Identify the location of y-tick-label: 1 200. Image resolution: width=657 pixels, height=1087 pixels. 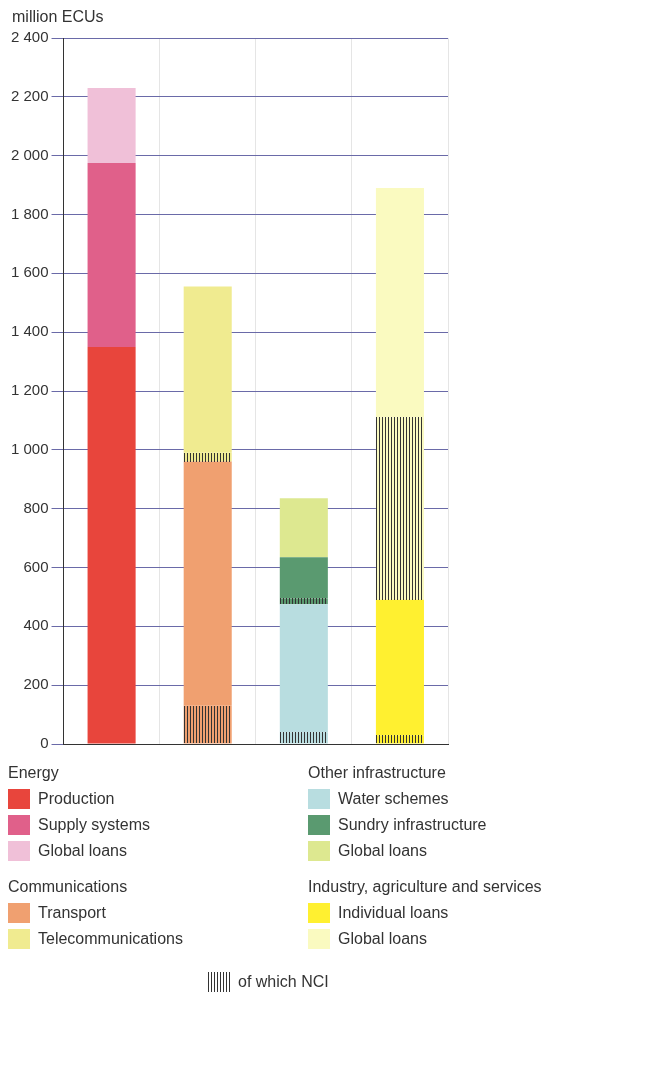
(29, 390).